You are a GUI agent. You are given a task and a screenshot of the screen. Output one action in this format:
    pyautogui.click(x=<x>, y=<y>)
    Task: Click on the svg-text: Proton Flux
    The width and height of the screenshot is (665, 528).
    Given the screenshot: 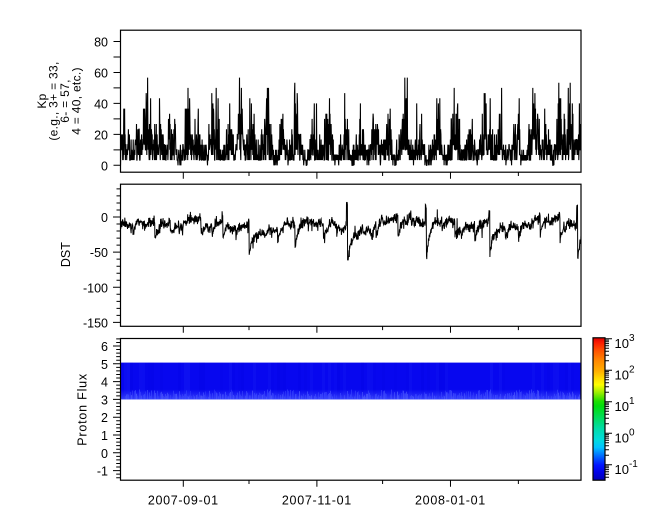 What is the action you would take?
    pyautogui.click(x=82, y=409)
    